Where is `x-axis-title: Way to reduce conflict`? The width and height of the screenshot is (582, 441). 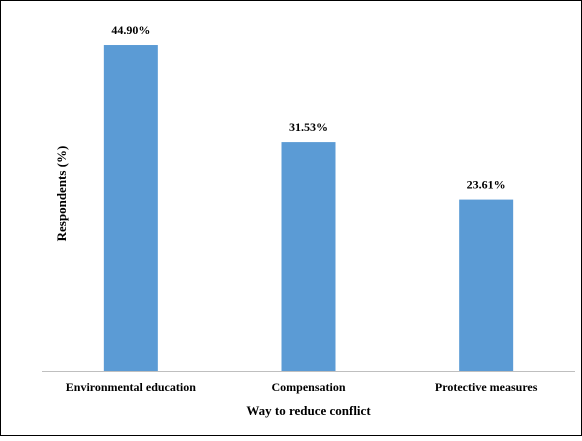 x-axis-title: Way to reduce conflict is located at coordinates (308, 410).